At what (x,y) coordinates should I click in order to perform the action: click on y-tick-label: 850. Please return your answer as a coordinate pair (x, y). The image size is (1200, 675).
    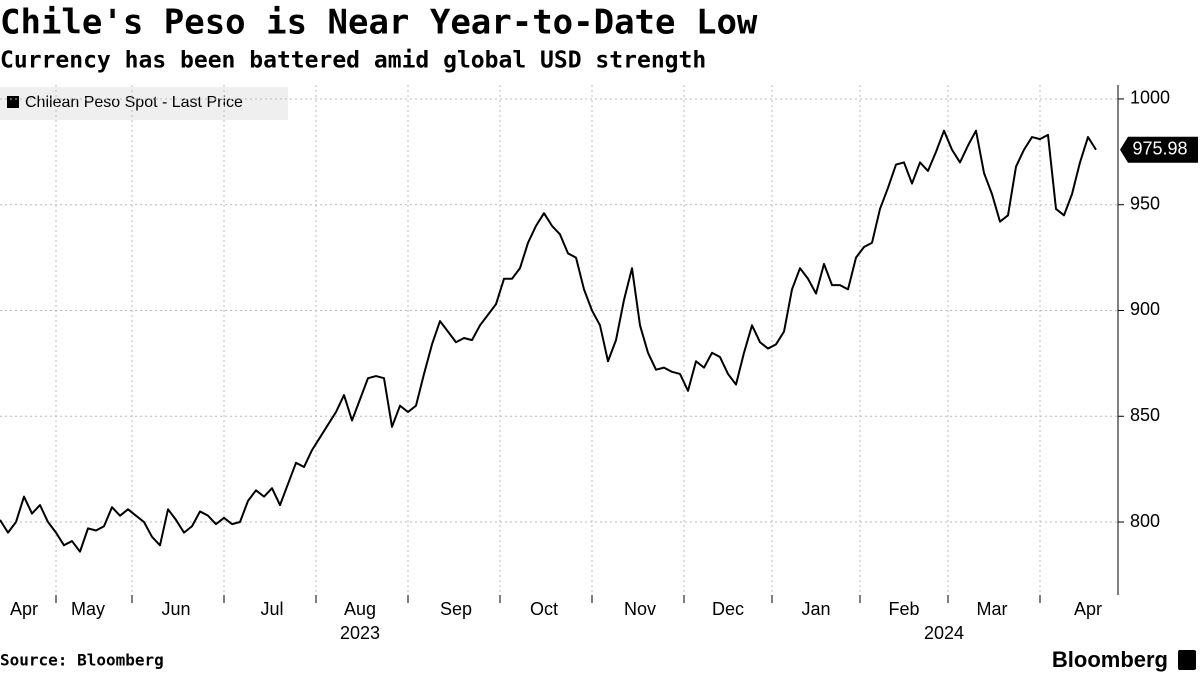
    Looking at the image, I should click on (1145, 415).